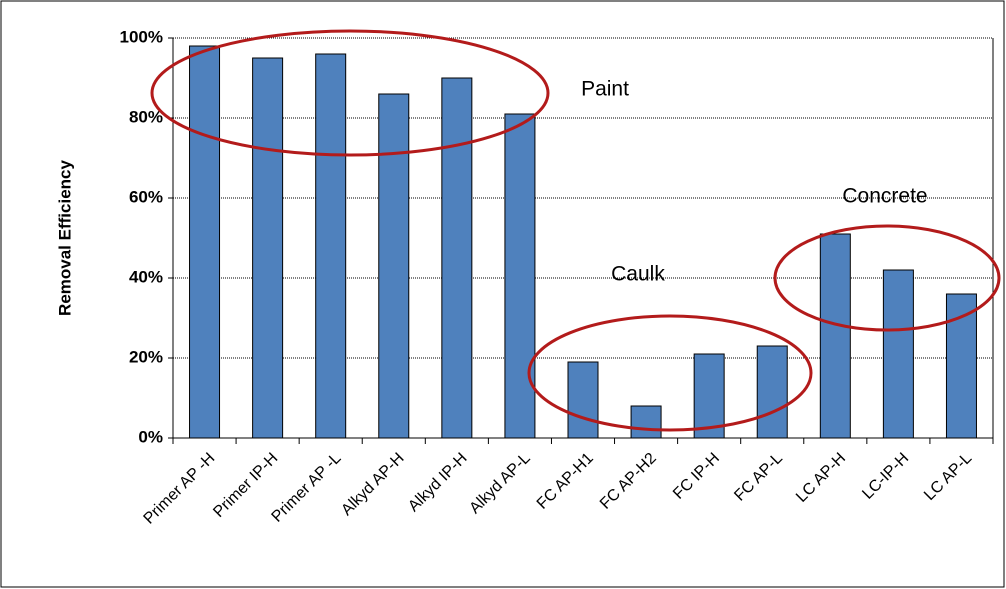  What do you see at coordinates (605, 89) in the screenshot?
I see `annotation: Paint` at bounding box center [605, 89].